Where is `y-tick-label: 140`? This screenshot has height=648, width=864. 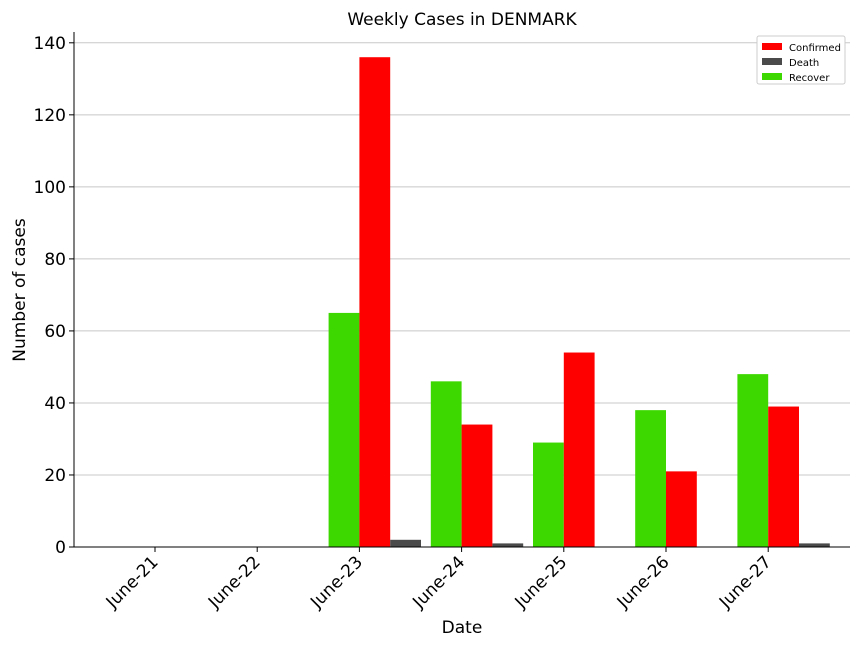
y-tick-label: 140 is located at coordinates (50, 44).